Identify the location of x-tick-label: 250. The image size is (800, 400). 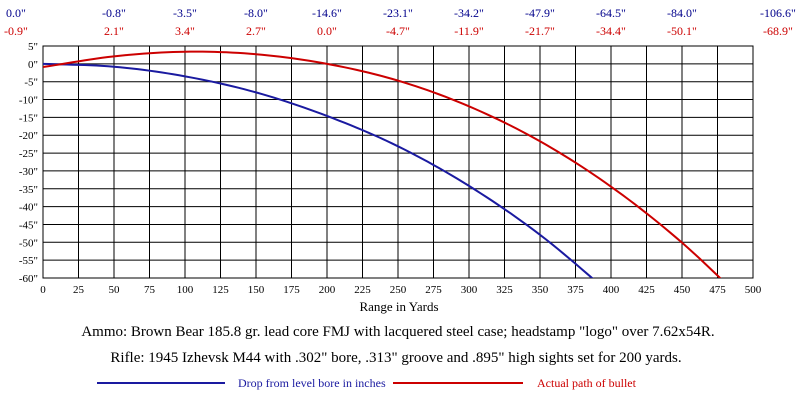
(398, 290).